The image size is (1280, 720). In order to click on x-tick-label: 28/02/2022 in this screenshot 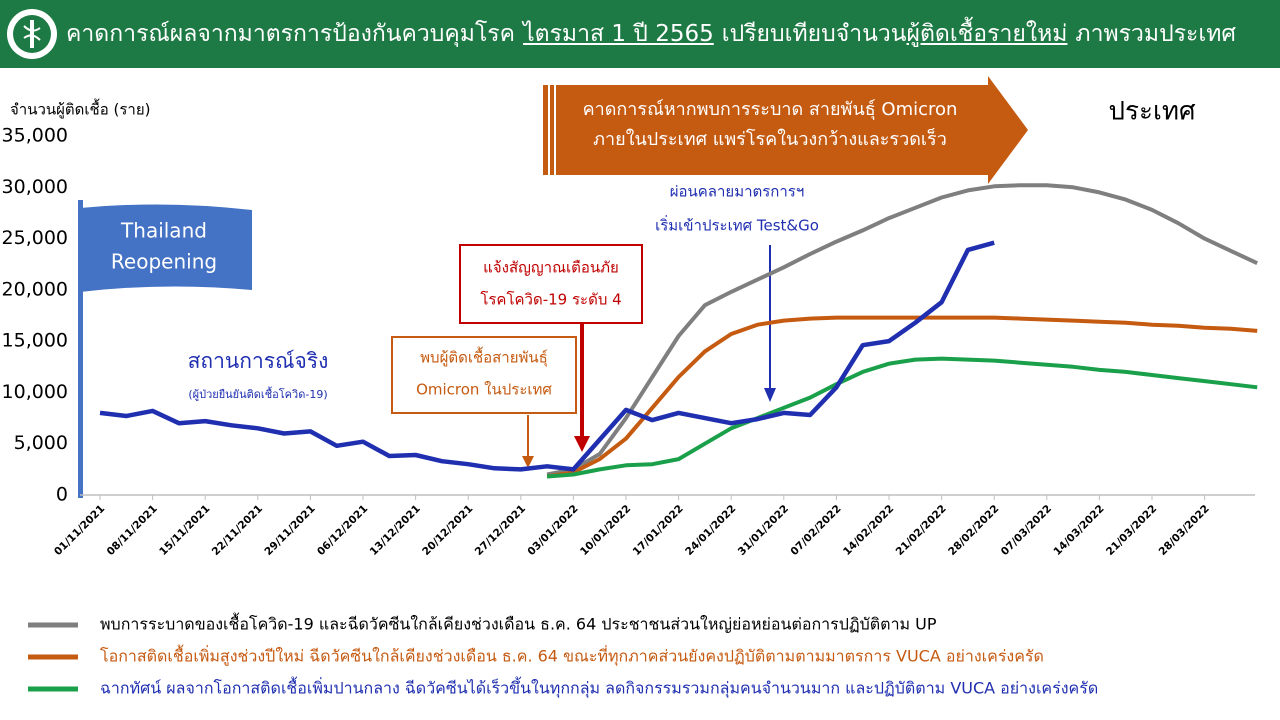, I will do `click(973, 530)`.